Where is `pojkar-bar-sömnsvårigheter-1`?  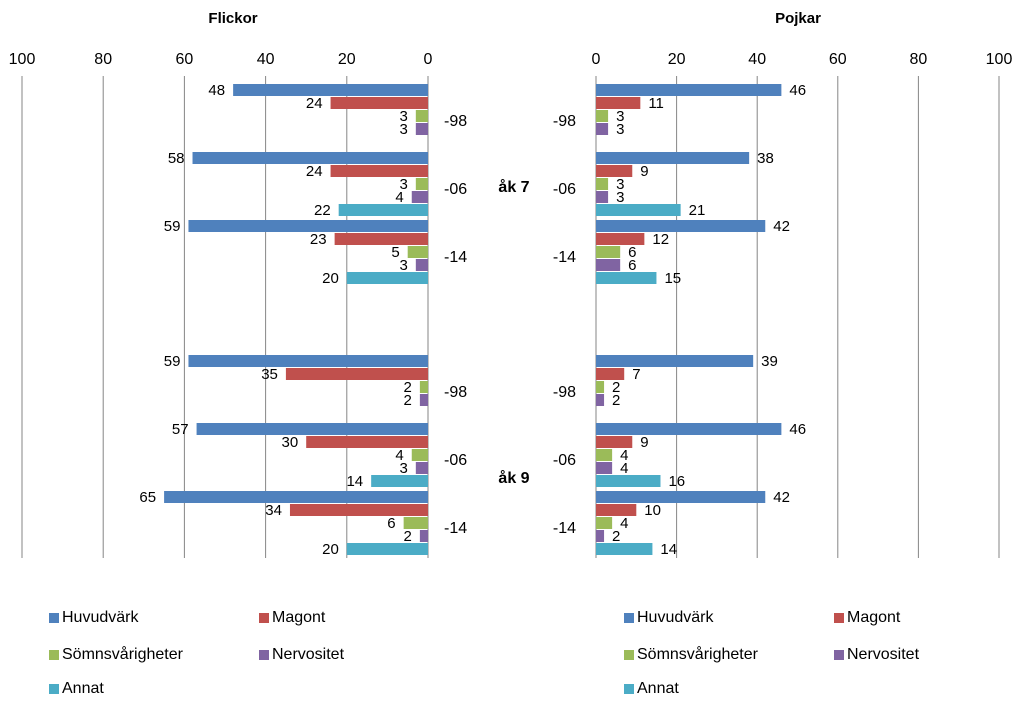
pojkar-bar-sömnsvårigheter-1 is located at coordinates (602, 184).